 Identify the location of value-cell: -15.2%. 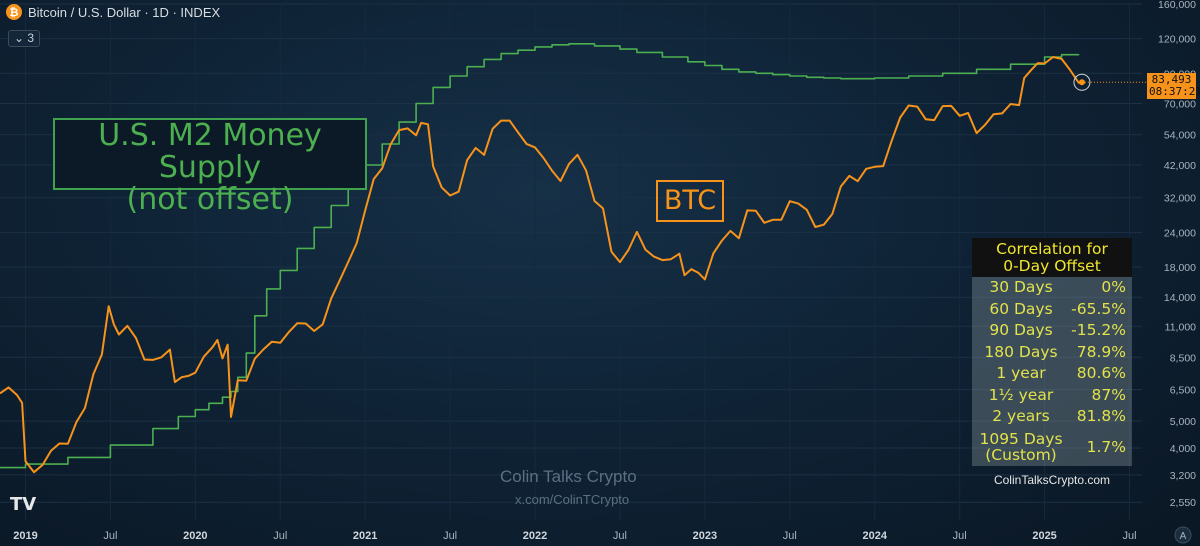
(1098, 330).